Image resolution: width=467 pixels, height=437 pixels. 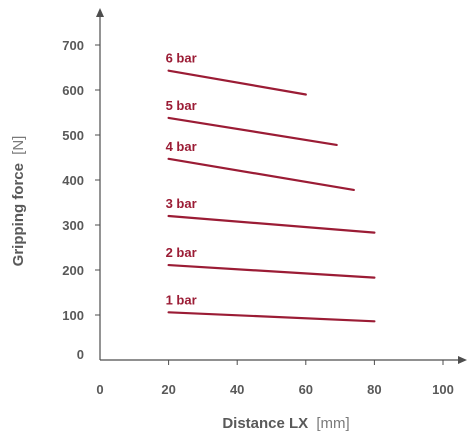 What do you see at coordinates (73, 315) in the screenshot?
I see `y-tick-label: 100` at bounding box center [73, 315].